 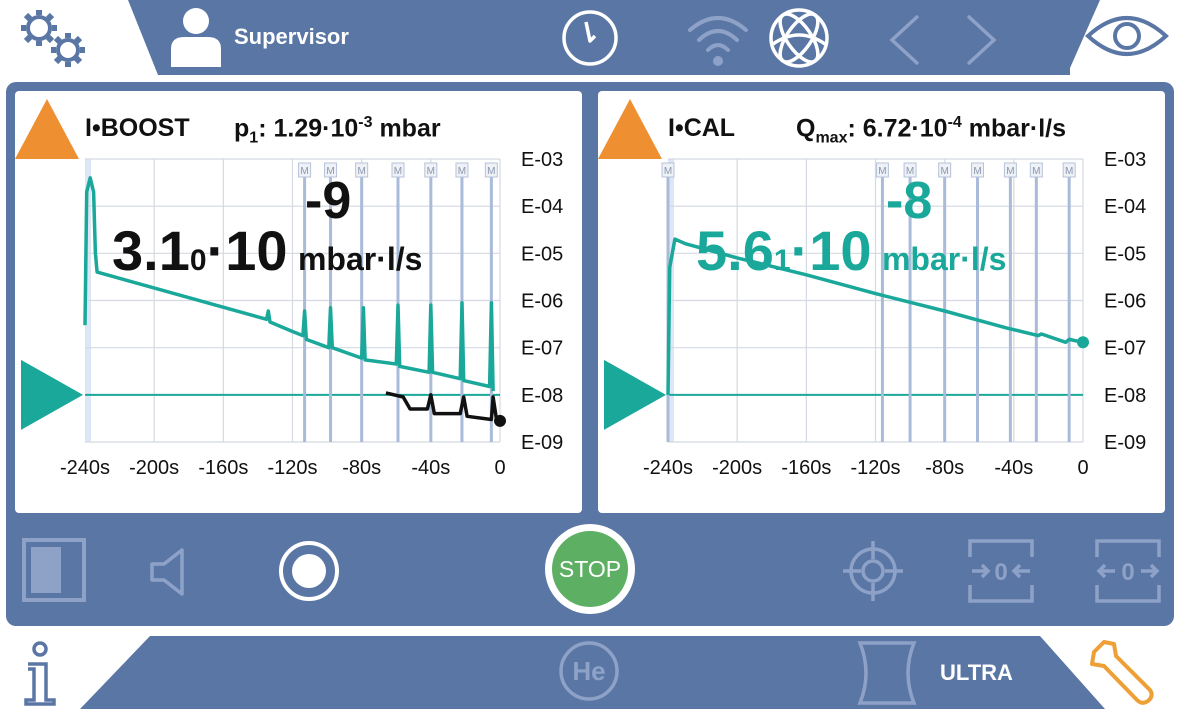 I want to click on gas-label: He, so click(x=589, y=671).